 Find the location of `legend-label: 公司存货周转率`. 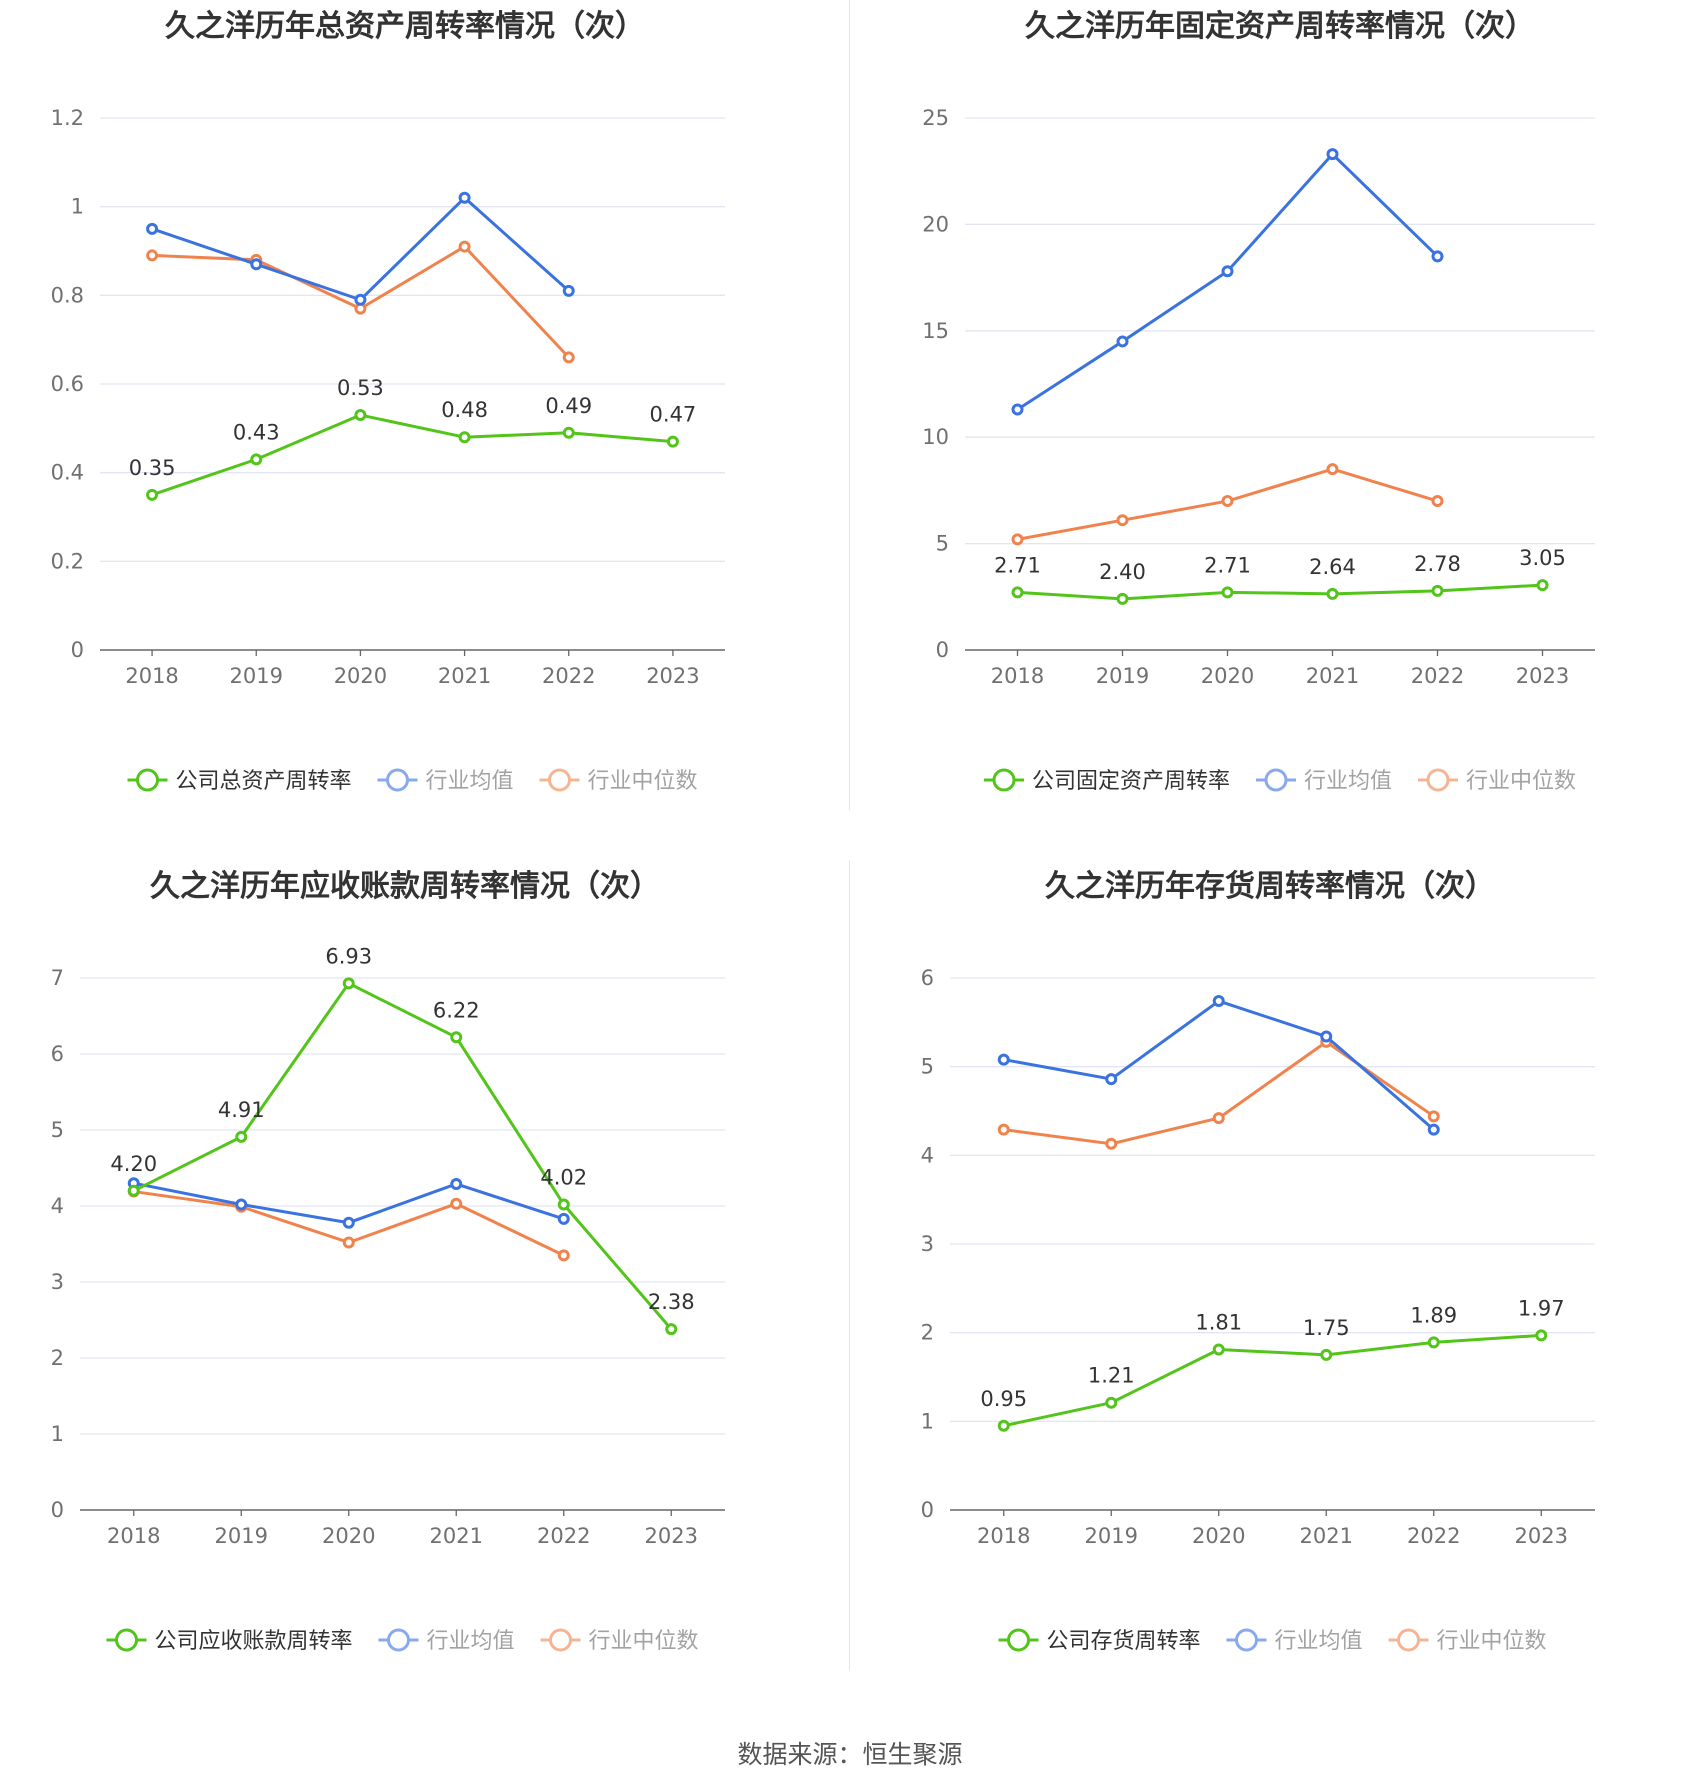

legend-label: 公司存货周转率 is located at coordinates (1124, 1641).